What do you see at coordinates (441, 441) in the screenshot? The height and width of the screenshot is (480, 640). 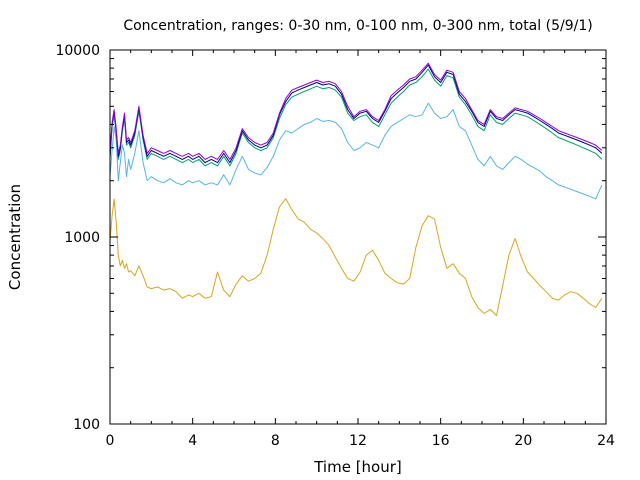 I see `x-tick-label: 16` at bounding box center [441, 441].